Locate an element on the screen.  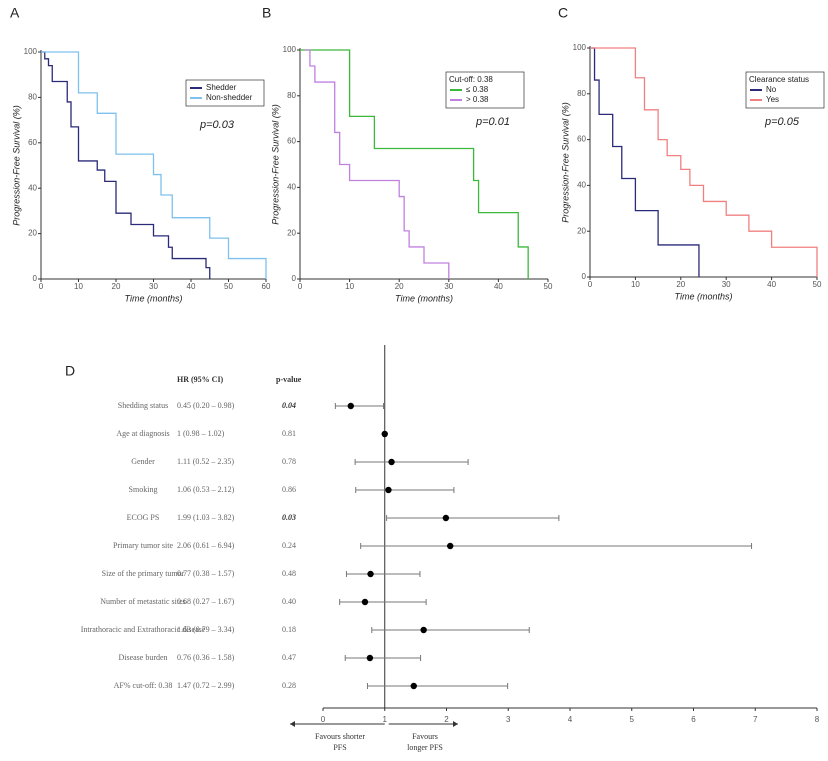
legend-title: Clearance status is located at coordinates (779, 79).